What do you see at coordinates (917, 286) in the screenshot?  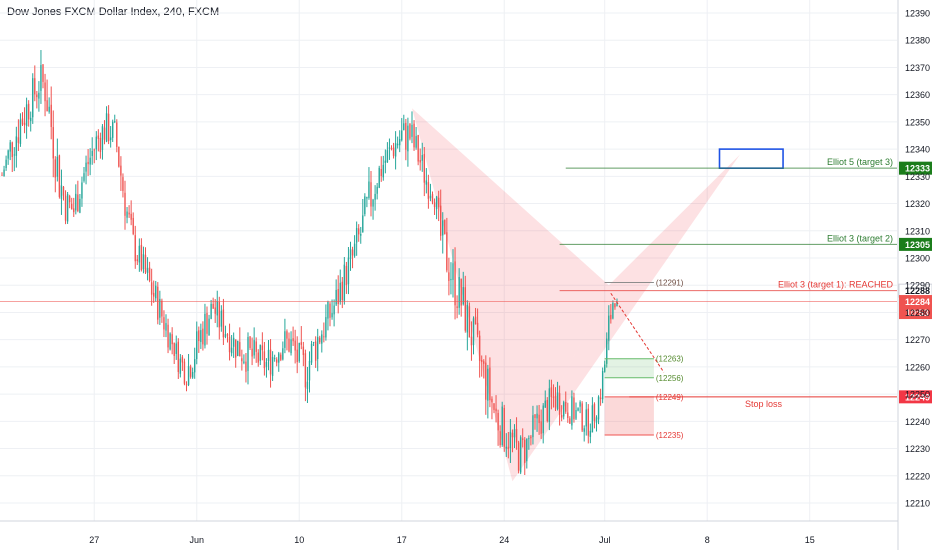 I see `y-tick-label: 12290` at bounding box center [917, 286].